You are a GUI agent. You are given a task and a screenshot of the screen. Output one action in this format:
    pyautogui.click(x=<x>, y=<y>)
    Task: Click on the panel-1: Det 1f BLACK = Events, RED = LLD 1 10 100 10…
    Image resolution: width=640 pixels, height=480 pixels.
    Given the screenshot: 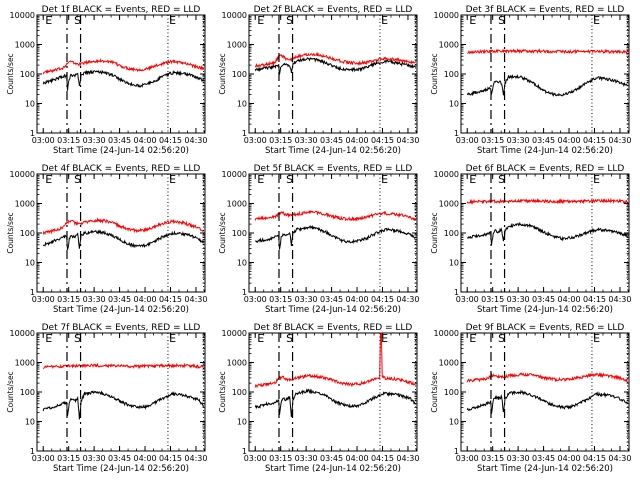 What is the action you would take?
    pyautogui.click(x=106, y=80)
    